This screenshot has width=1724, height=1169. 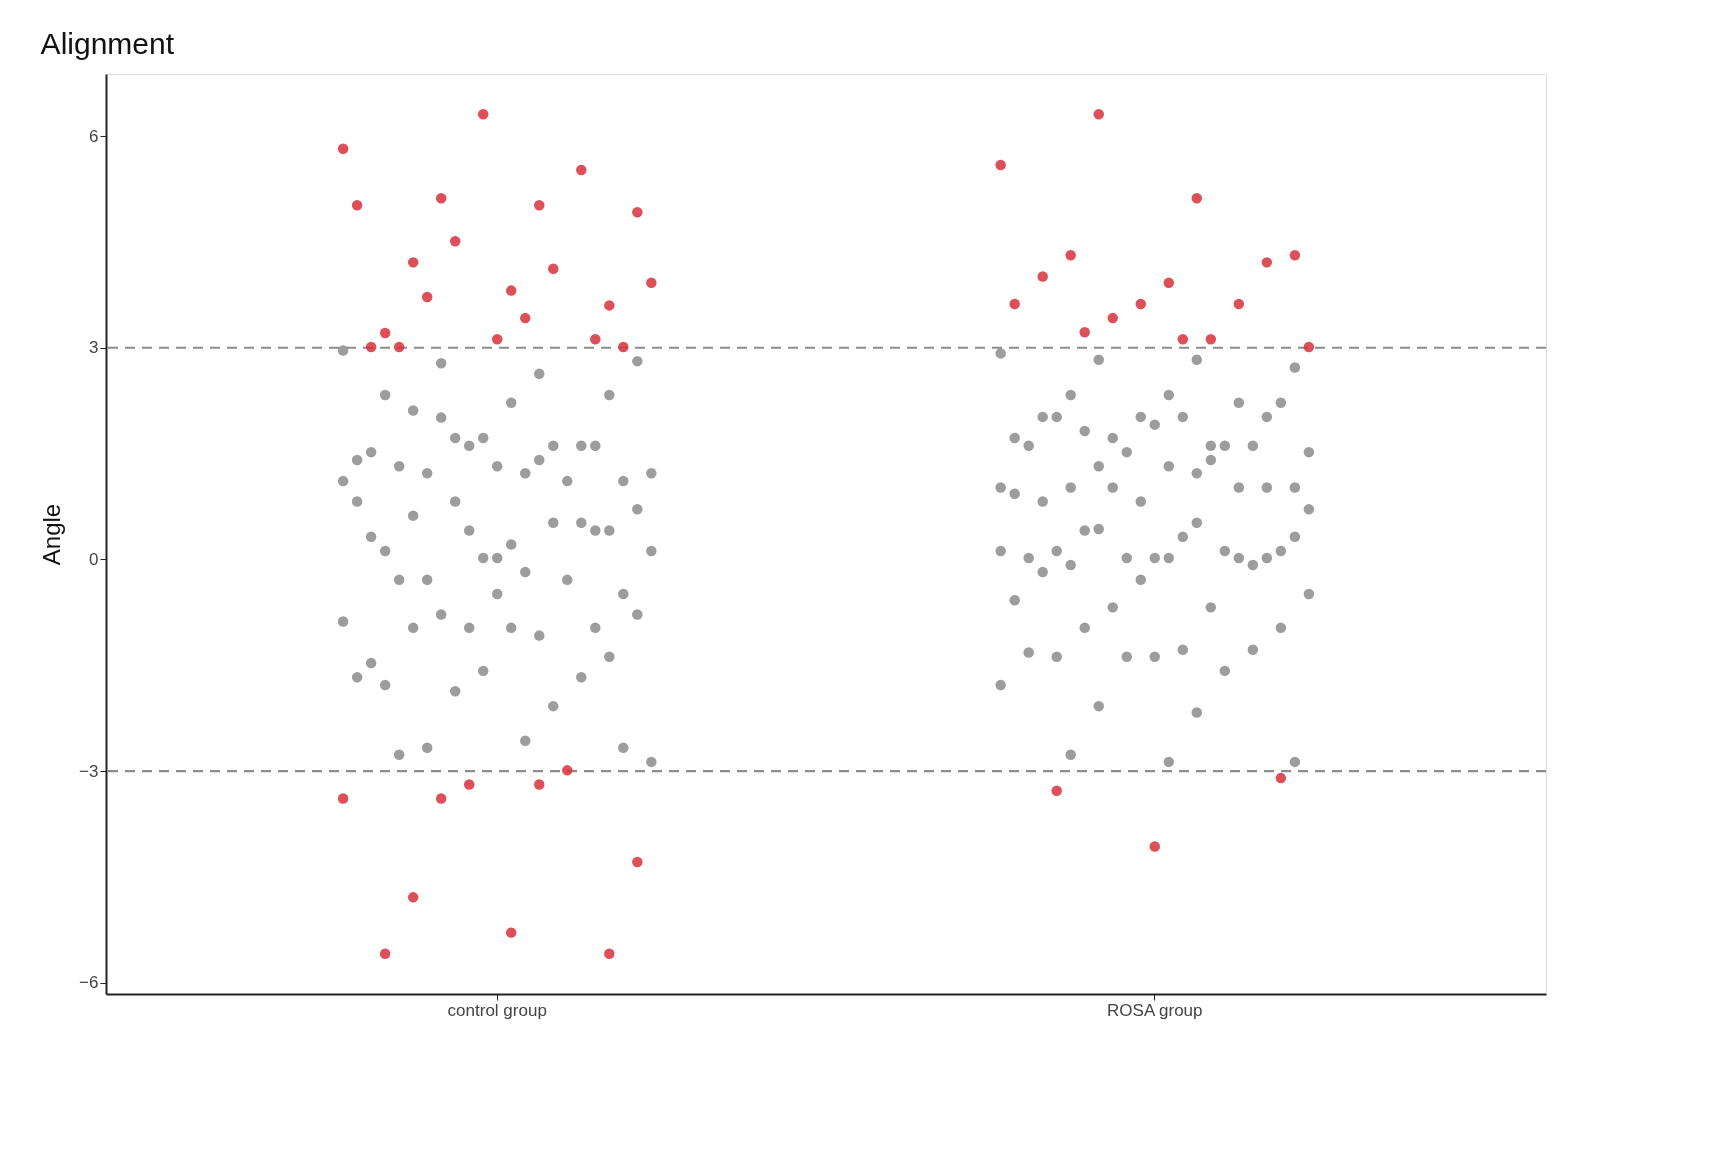 I want to click on y-tick-label: 6, so click(x=94, y=136).